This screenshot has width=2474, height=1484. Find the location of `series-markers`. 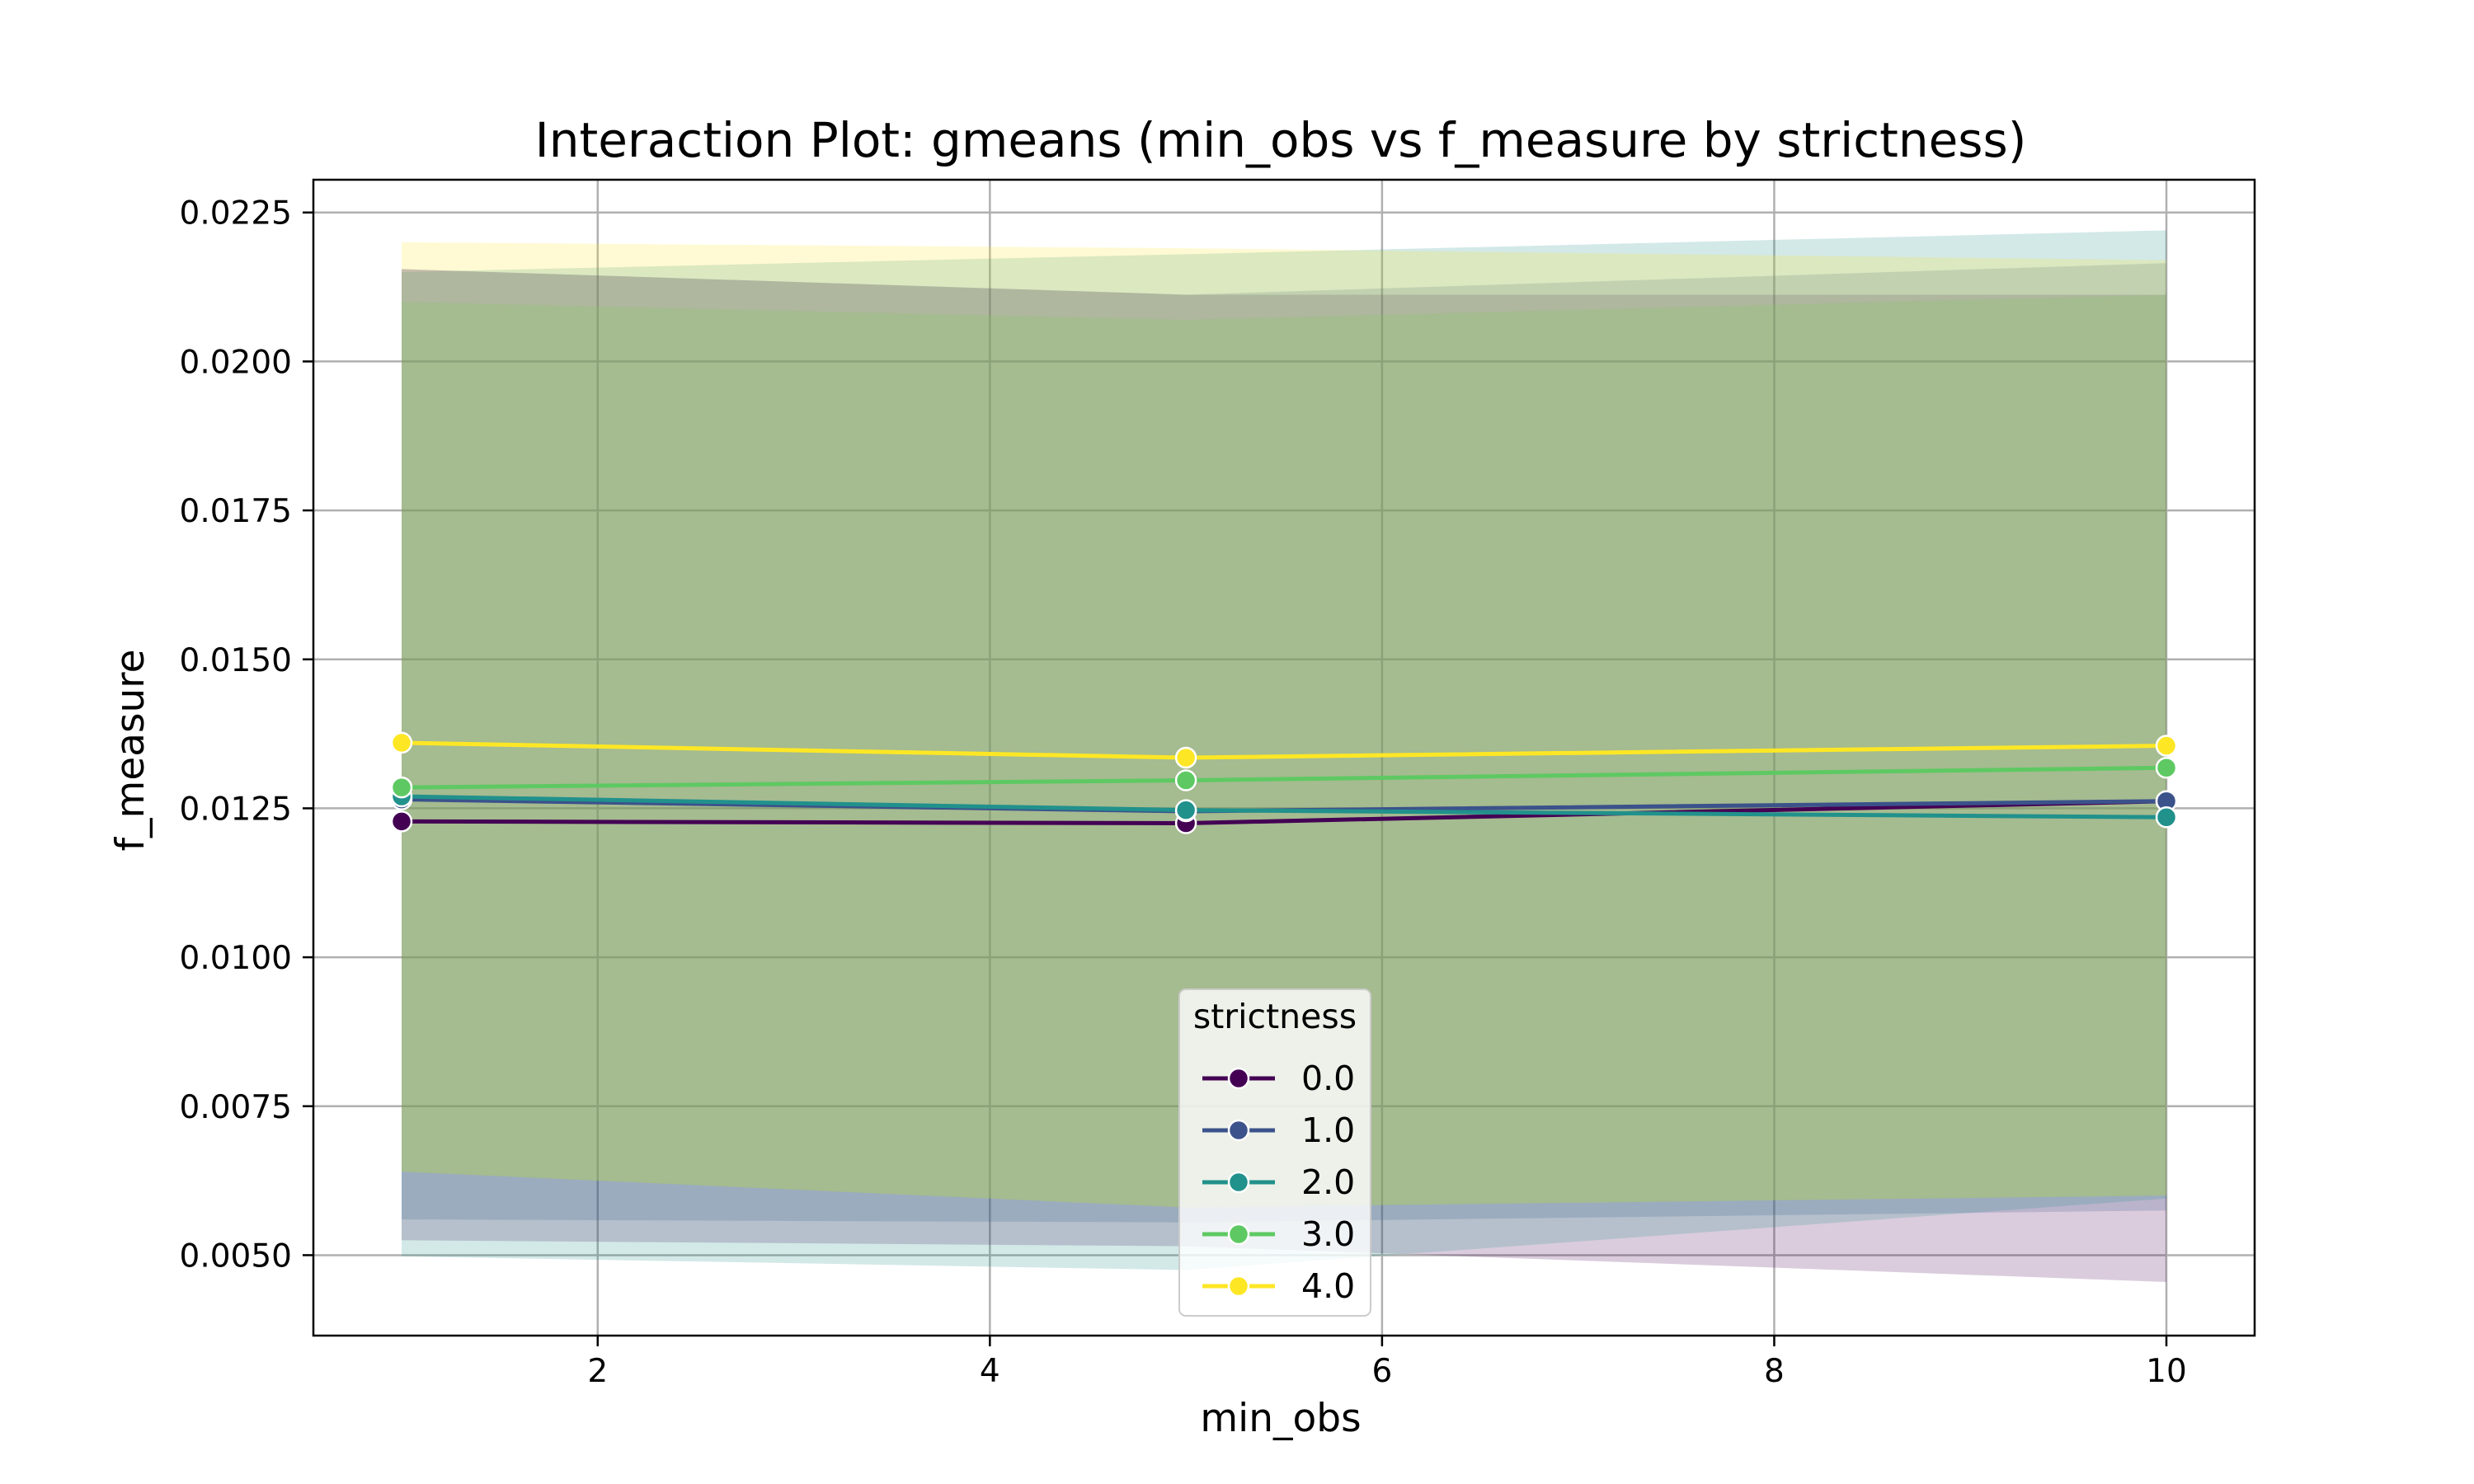

series-markers is located at coordinates (1284, 782).